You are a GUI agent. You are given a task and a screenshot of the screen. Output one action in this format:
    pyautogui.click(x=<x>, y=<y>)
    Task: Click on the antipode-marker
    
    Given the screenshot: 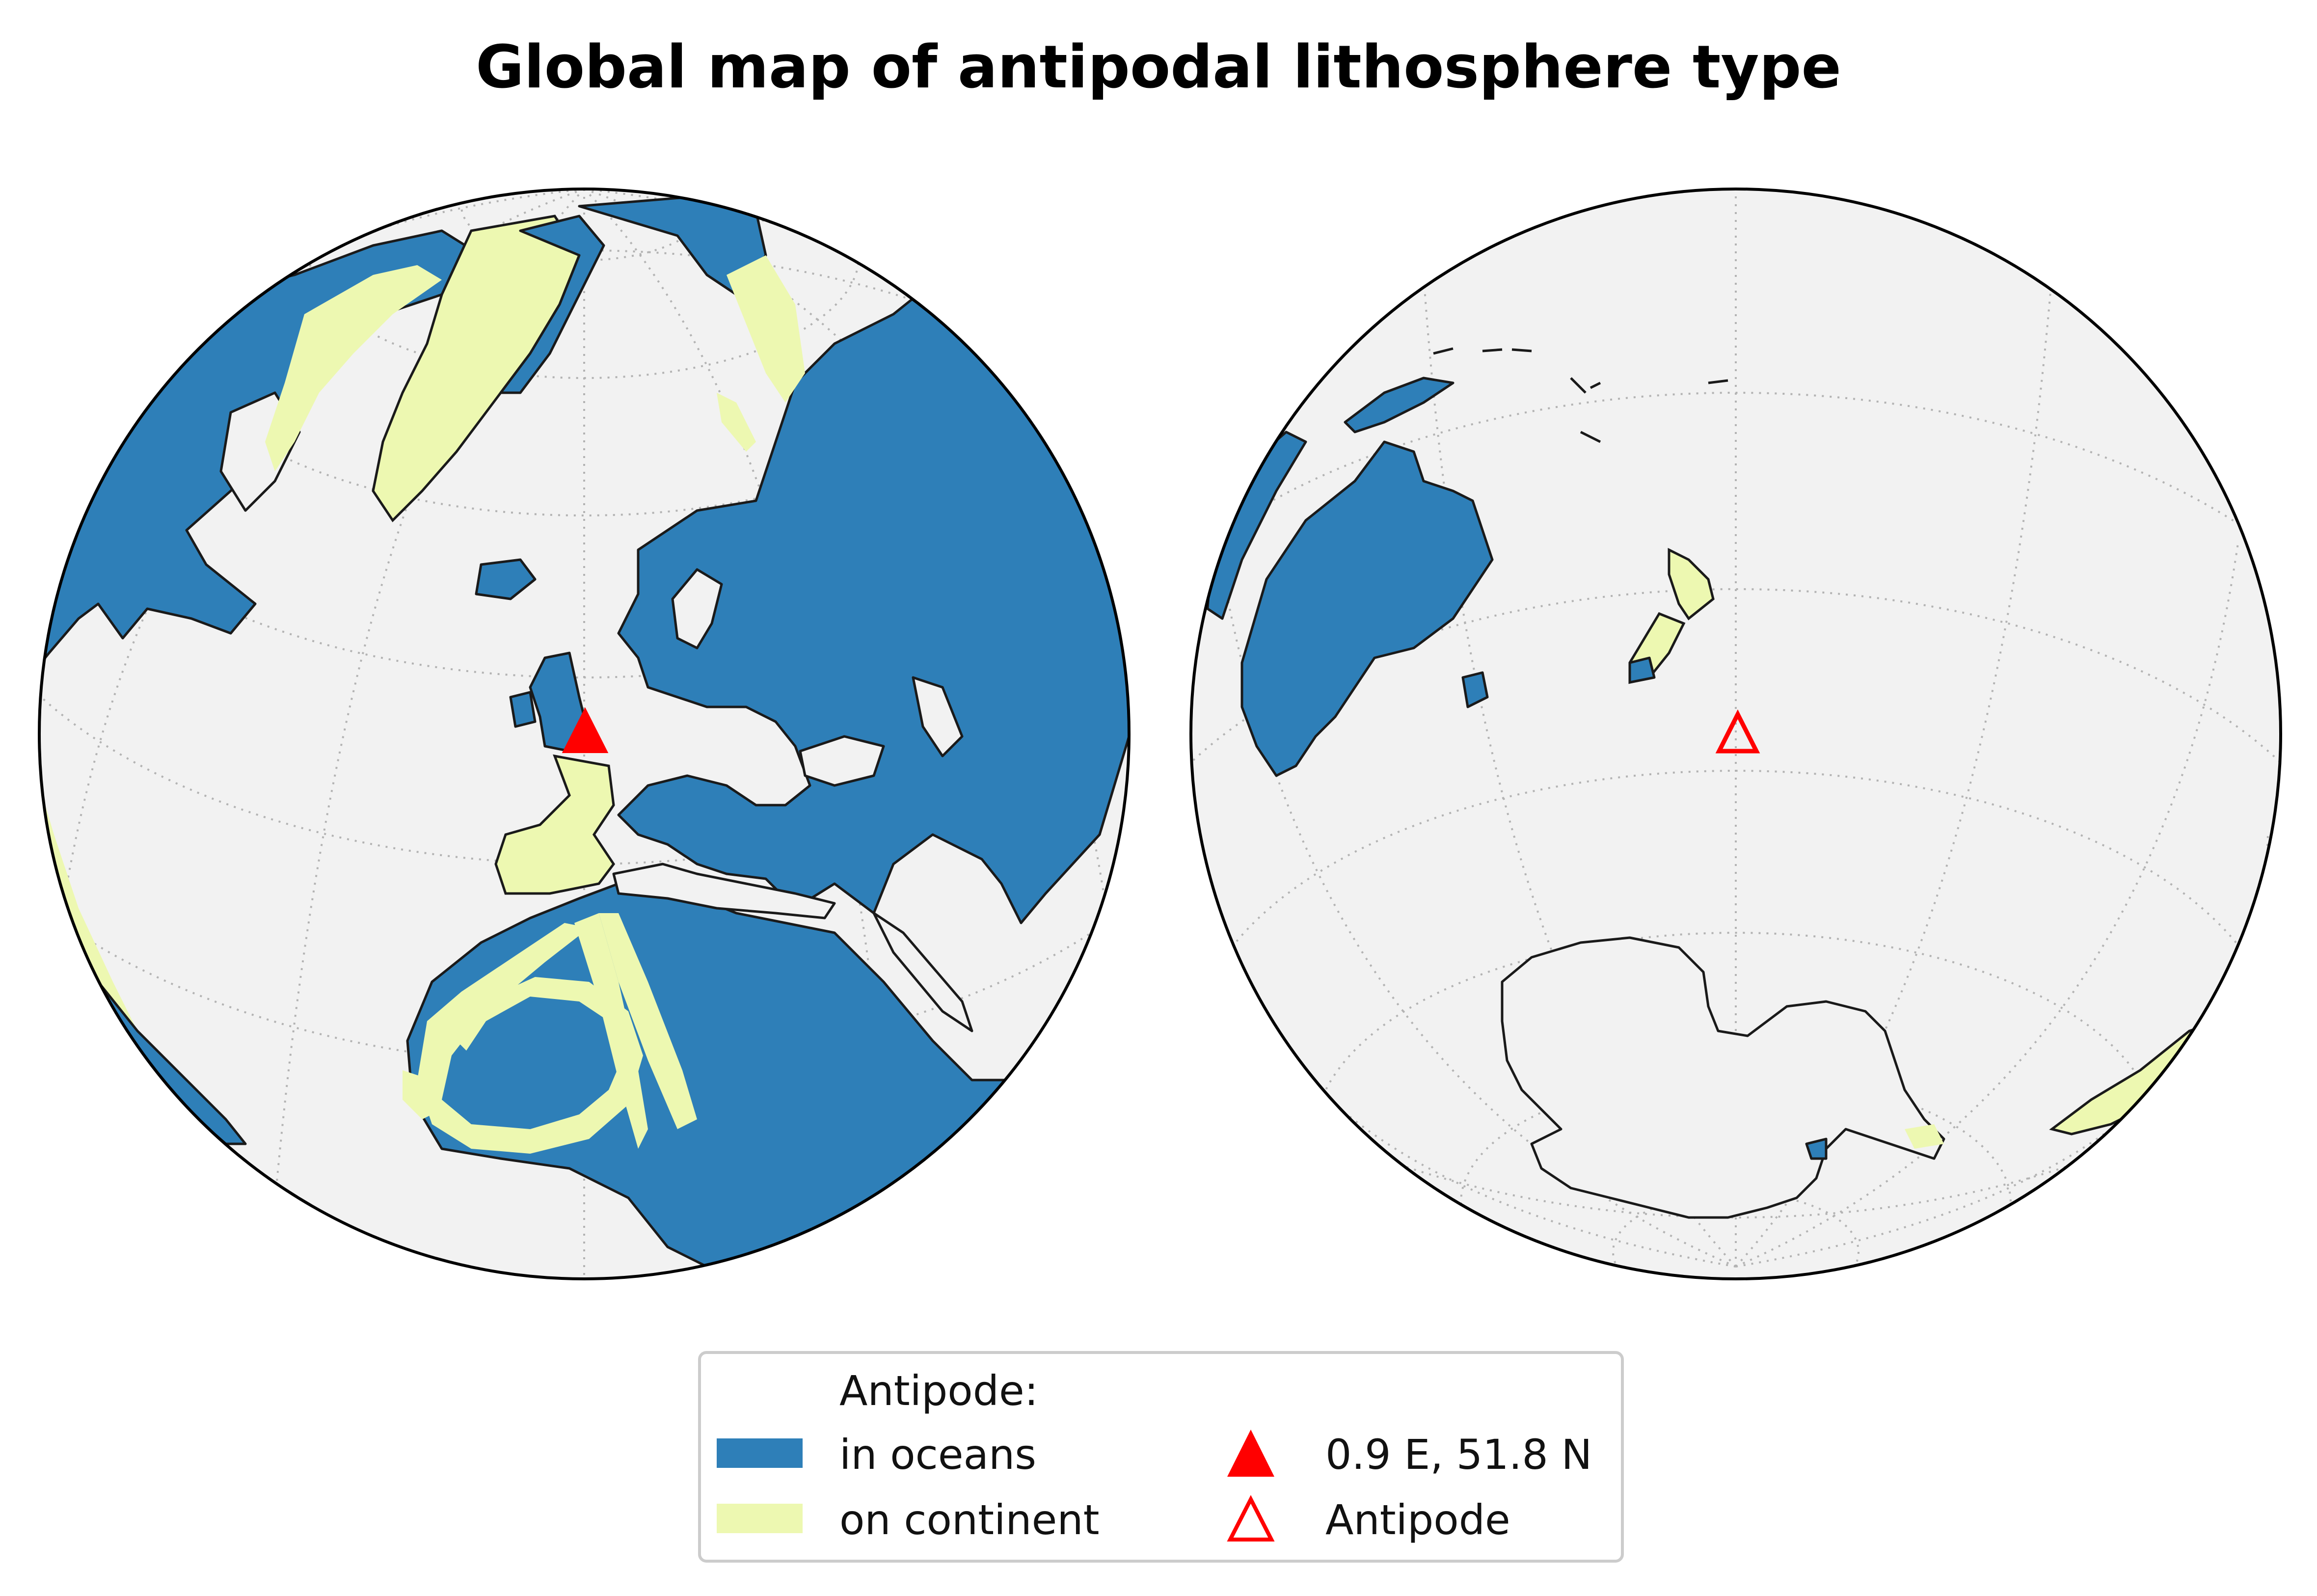 What is the action you would take?
    pyautogui.click(x=1737, y=731)
    